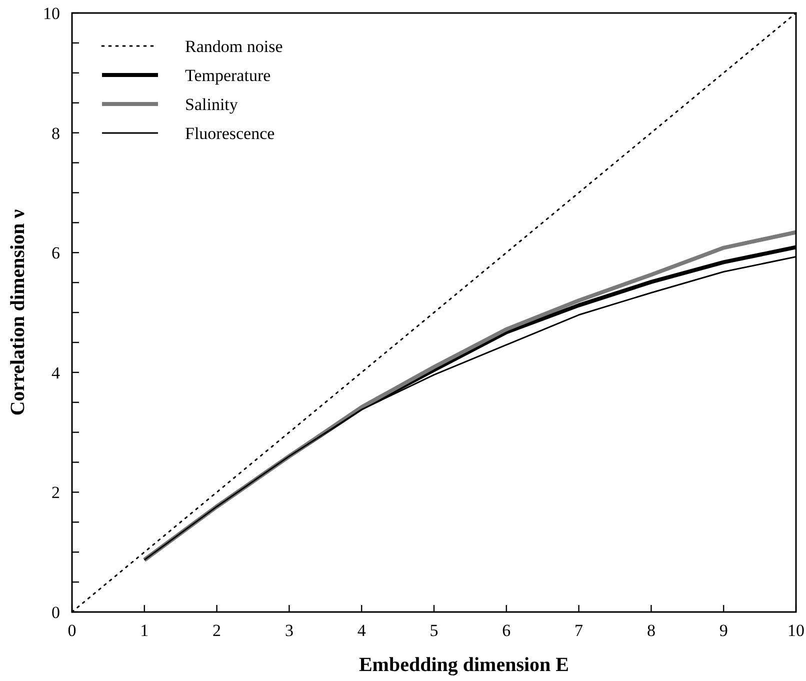  What do you see at coordinates (217, 630) in the screenshot?
I see `x-tick-label: 2` at bounding box center [217, 630].